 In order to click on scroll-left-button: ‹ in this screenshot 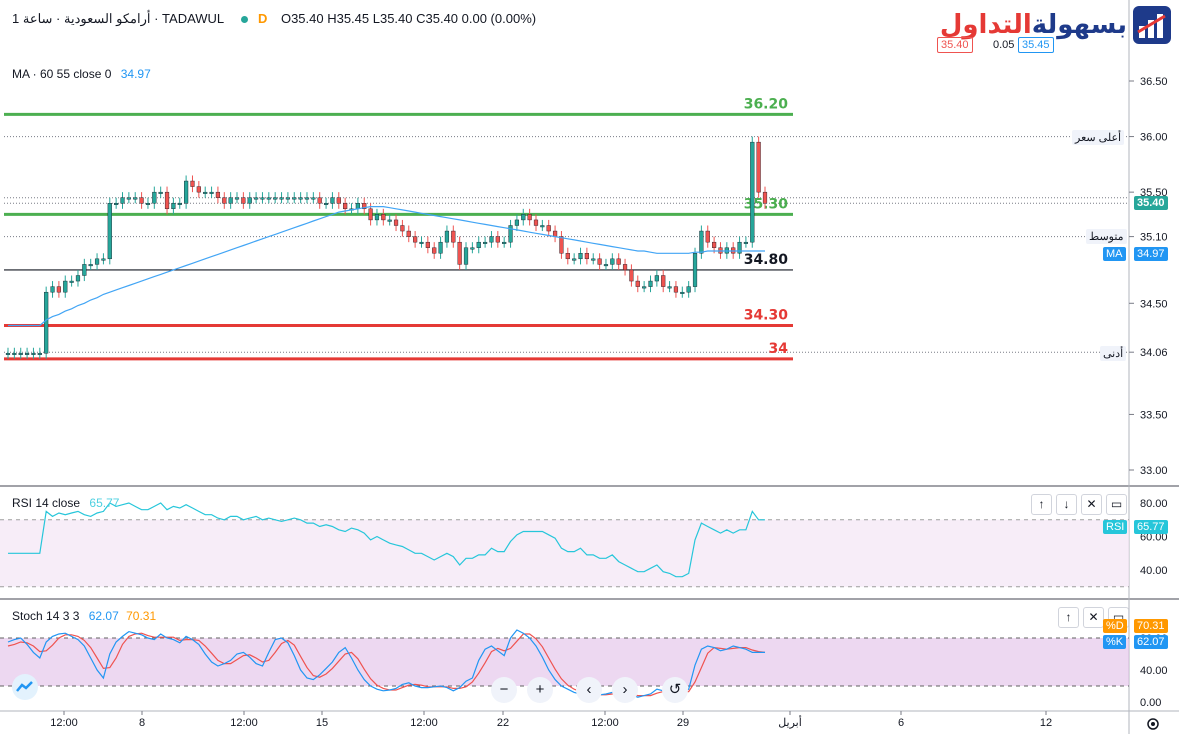, I will do `click(589, 690)`.